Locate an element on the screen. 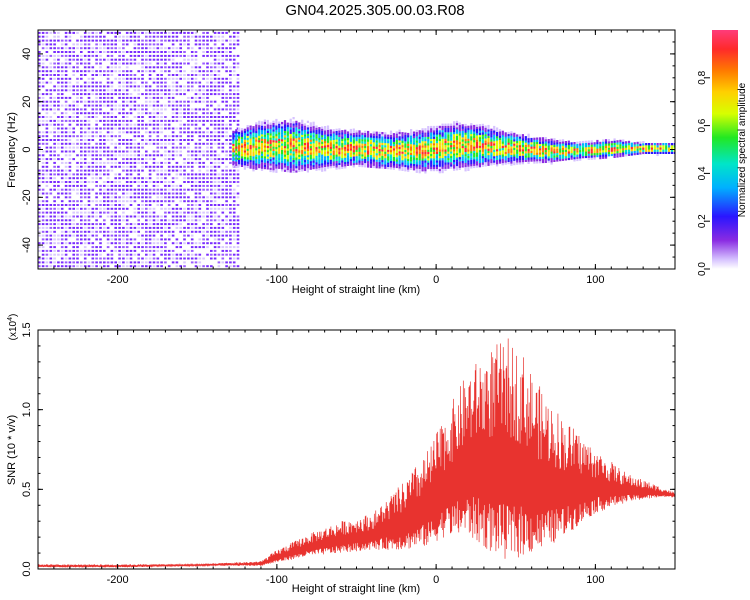 The height and width of the screenshot is (600, 750). chart-title: GN04.2025.305.00.03.R08 is located at coordinates (375, 10).